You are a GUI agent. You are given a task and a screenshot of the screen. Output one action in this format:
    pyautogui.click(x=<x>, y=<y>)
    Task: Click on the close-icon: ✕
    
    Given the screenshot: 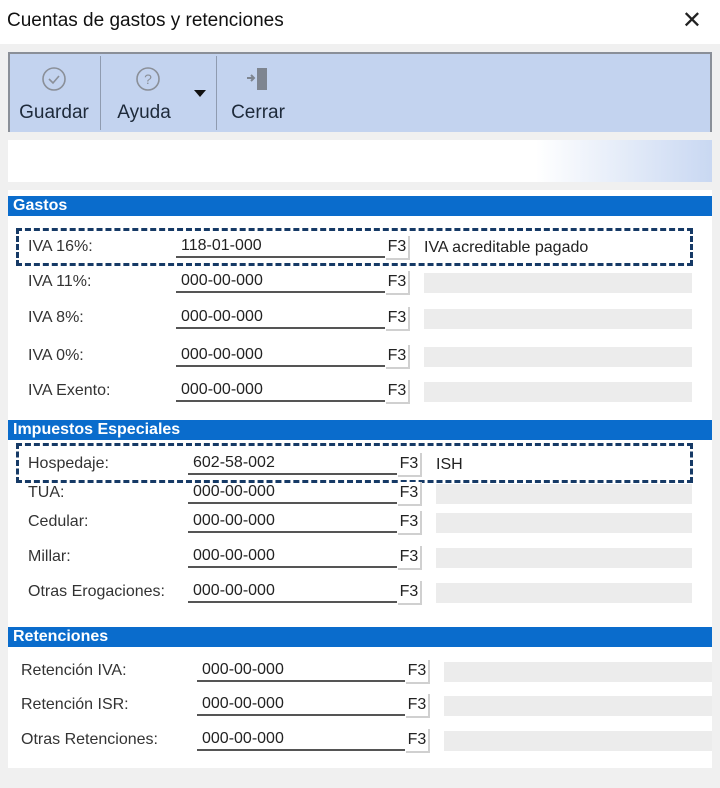 What is the action you would take?
    pyautogui.click(x=691, y=20)
    